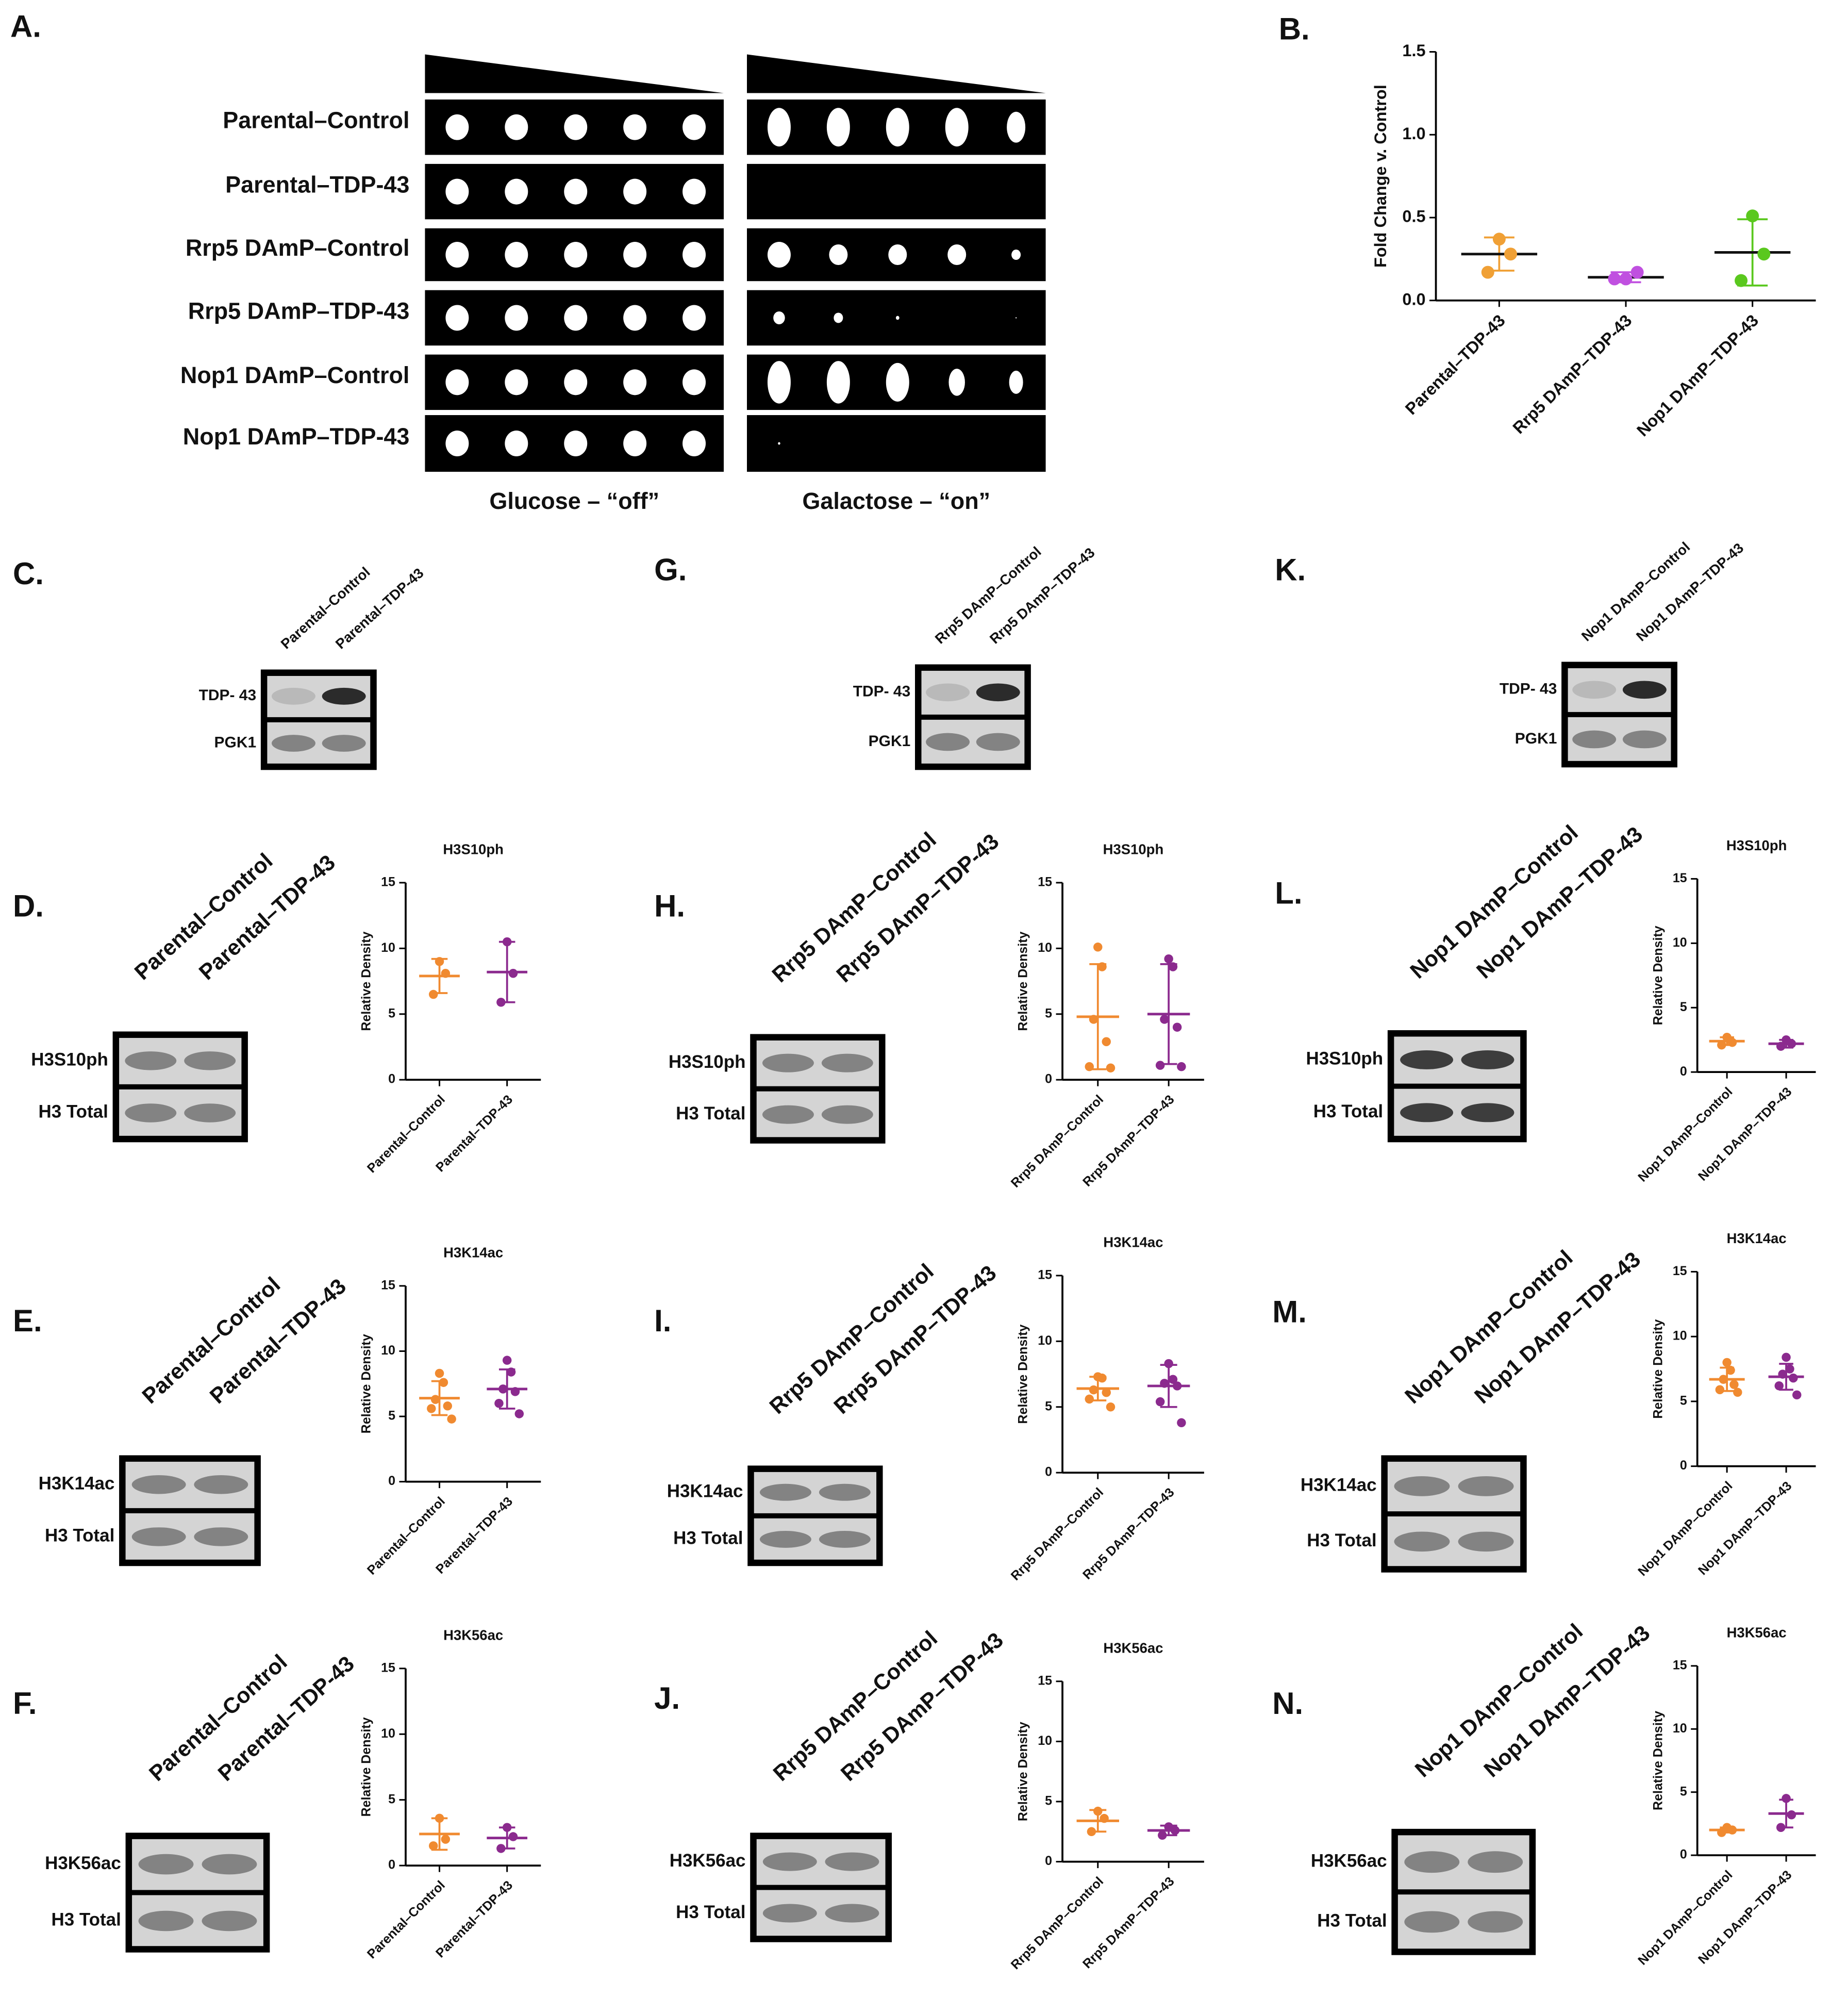  Describe the element at coordinates (298, 248) in the screenshot. I see `row-label: Rrp5 DAmP–Control` at that location.